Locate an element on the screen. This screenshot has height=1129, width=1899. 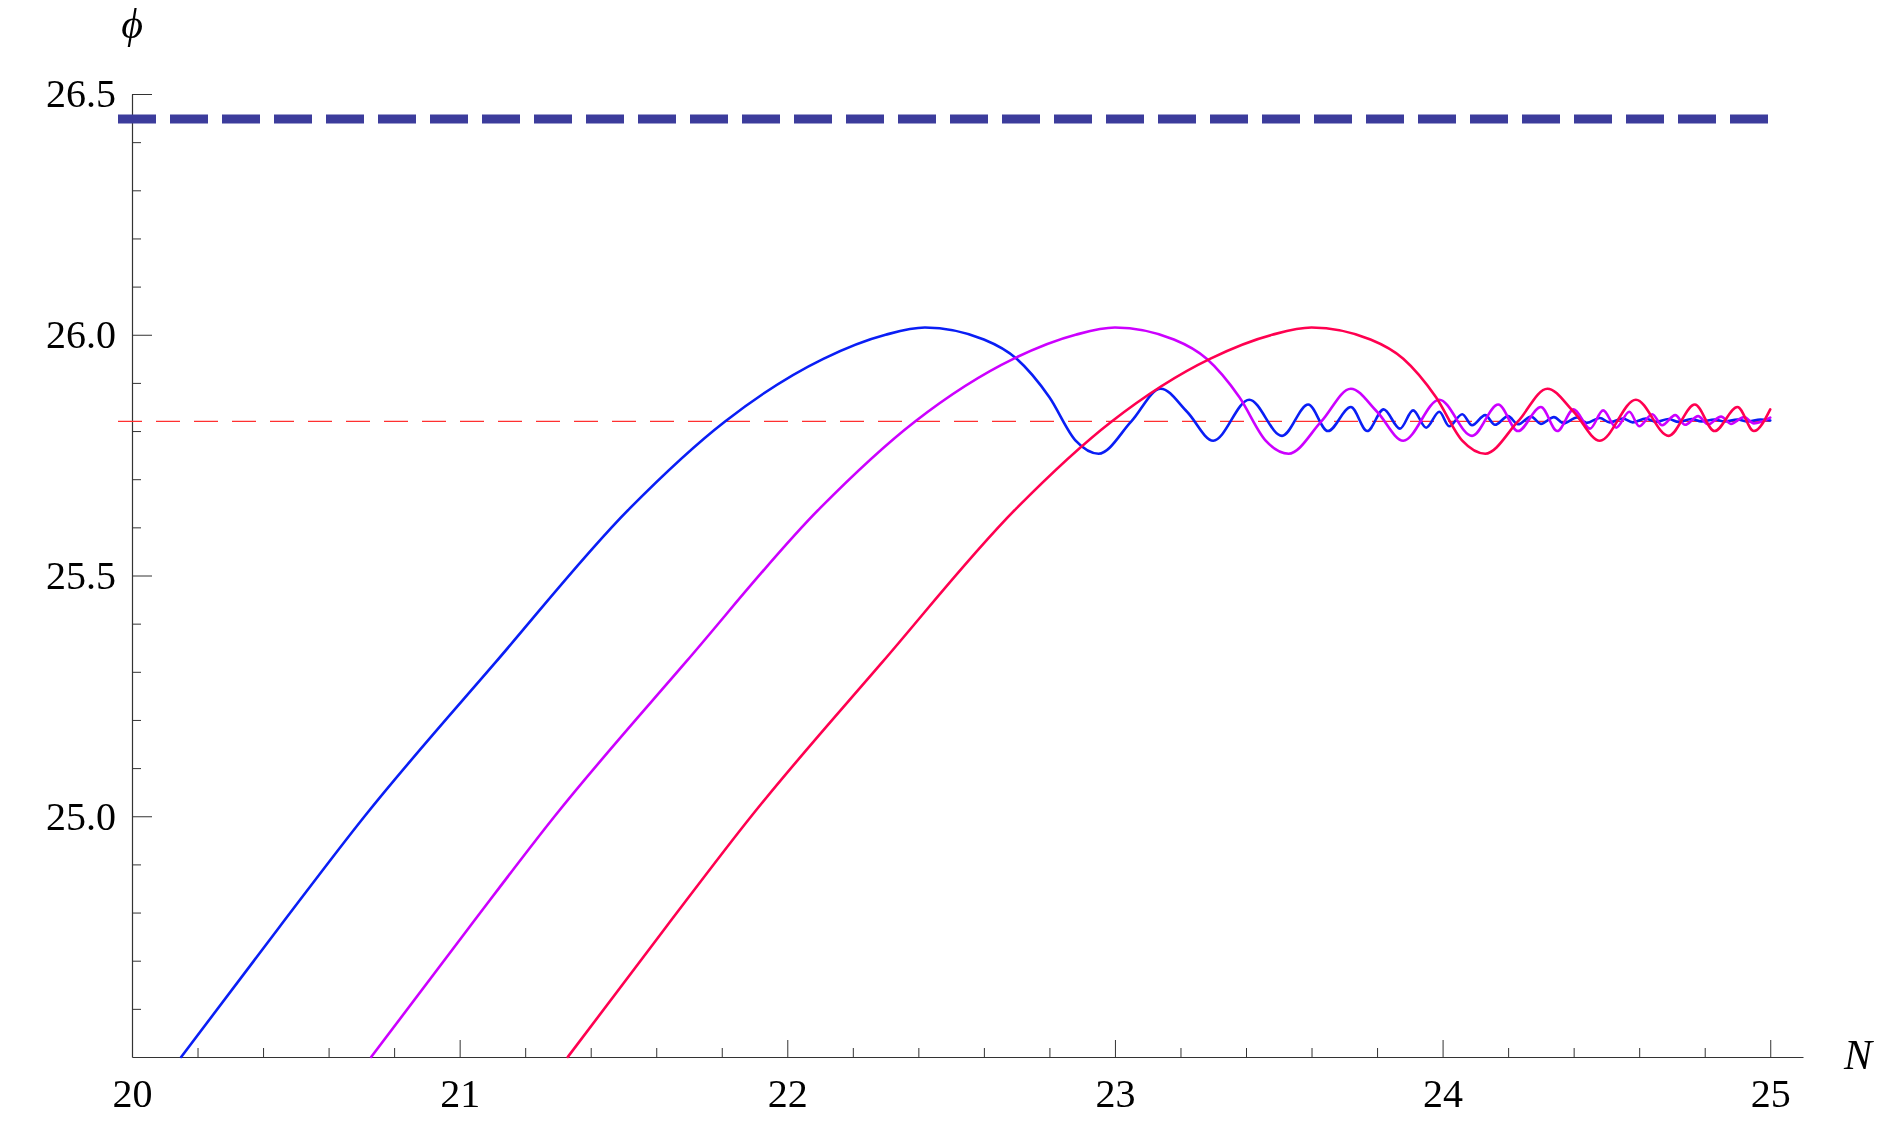
y-tick-label: 25.5 is located at coordinates (81, 575).